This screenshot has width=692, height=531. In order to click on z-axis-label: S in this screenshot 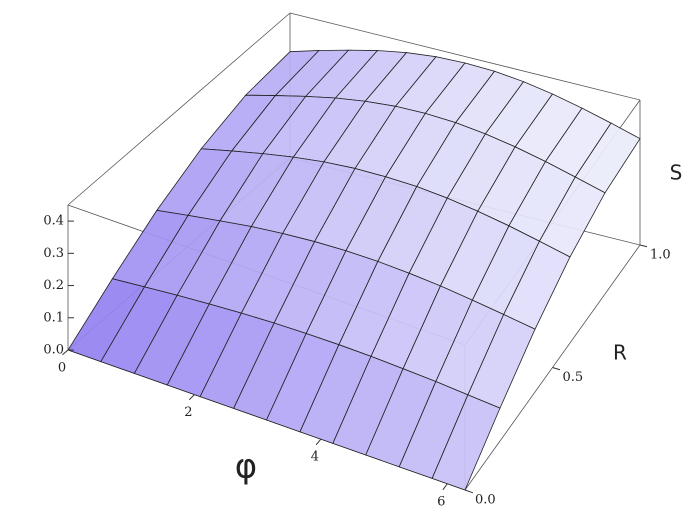, I will do `click(676, 173)`.